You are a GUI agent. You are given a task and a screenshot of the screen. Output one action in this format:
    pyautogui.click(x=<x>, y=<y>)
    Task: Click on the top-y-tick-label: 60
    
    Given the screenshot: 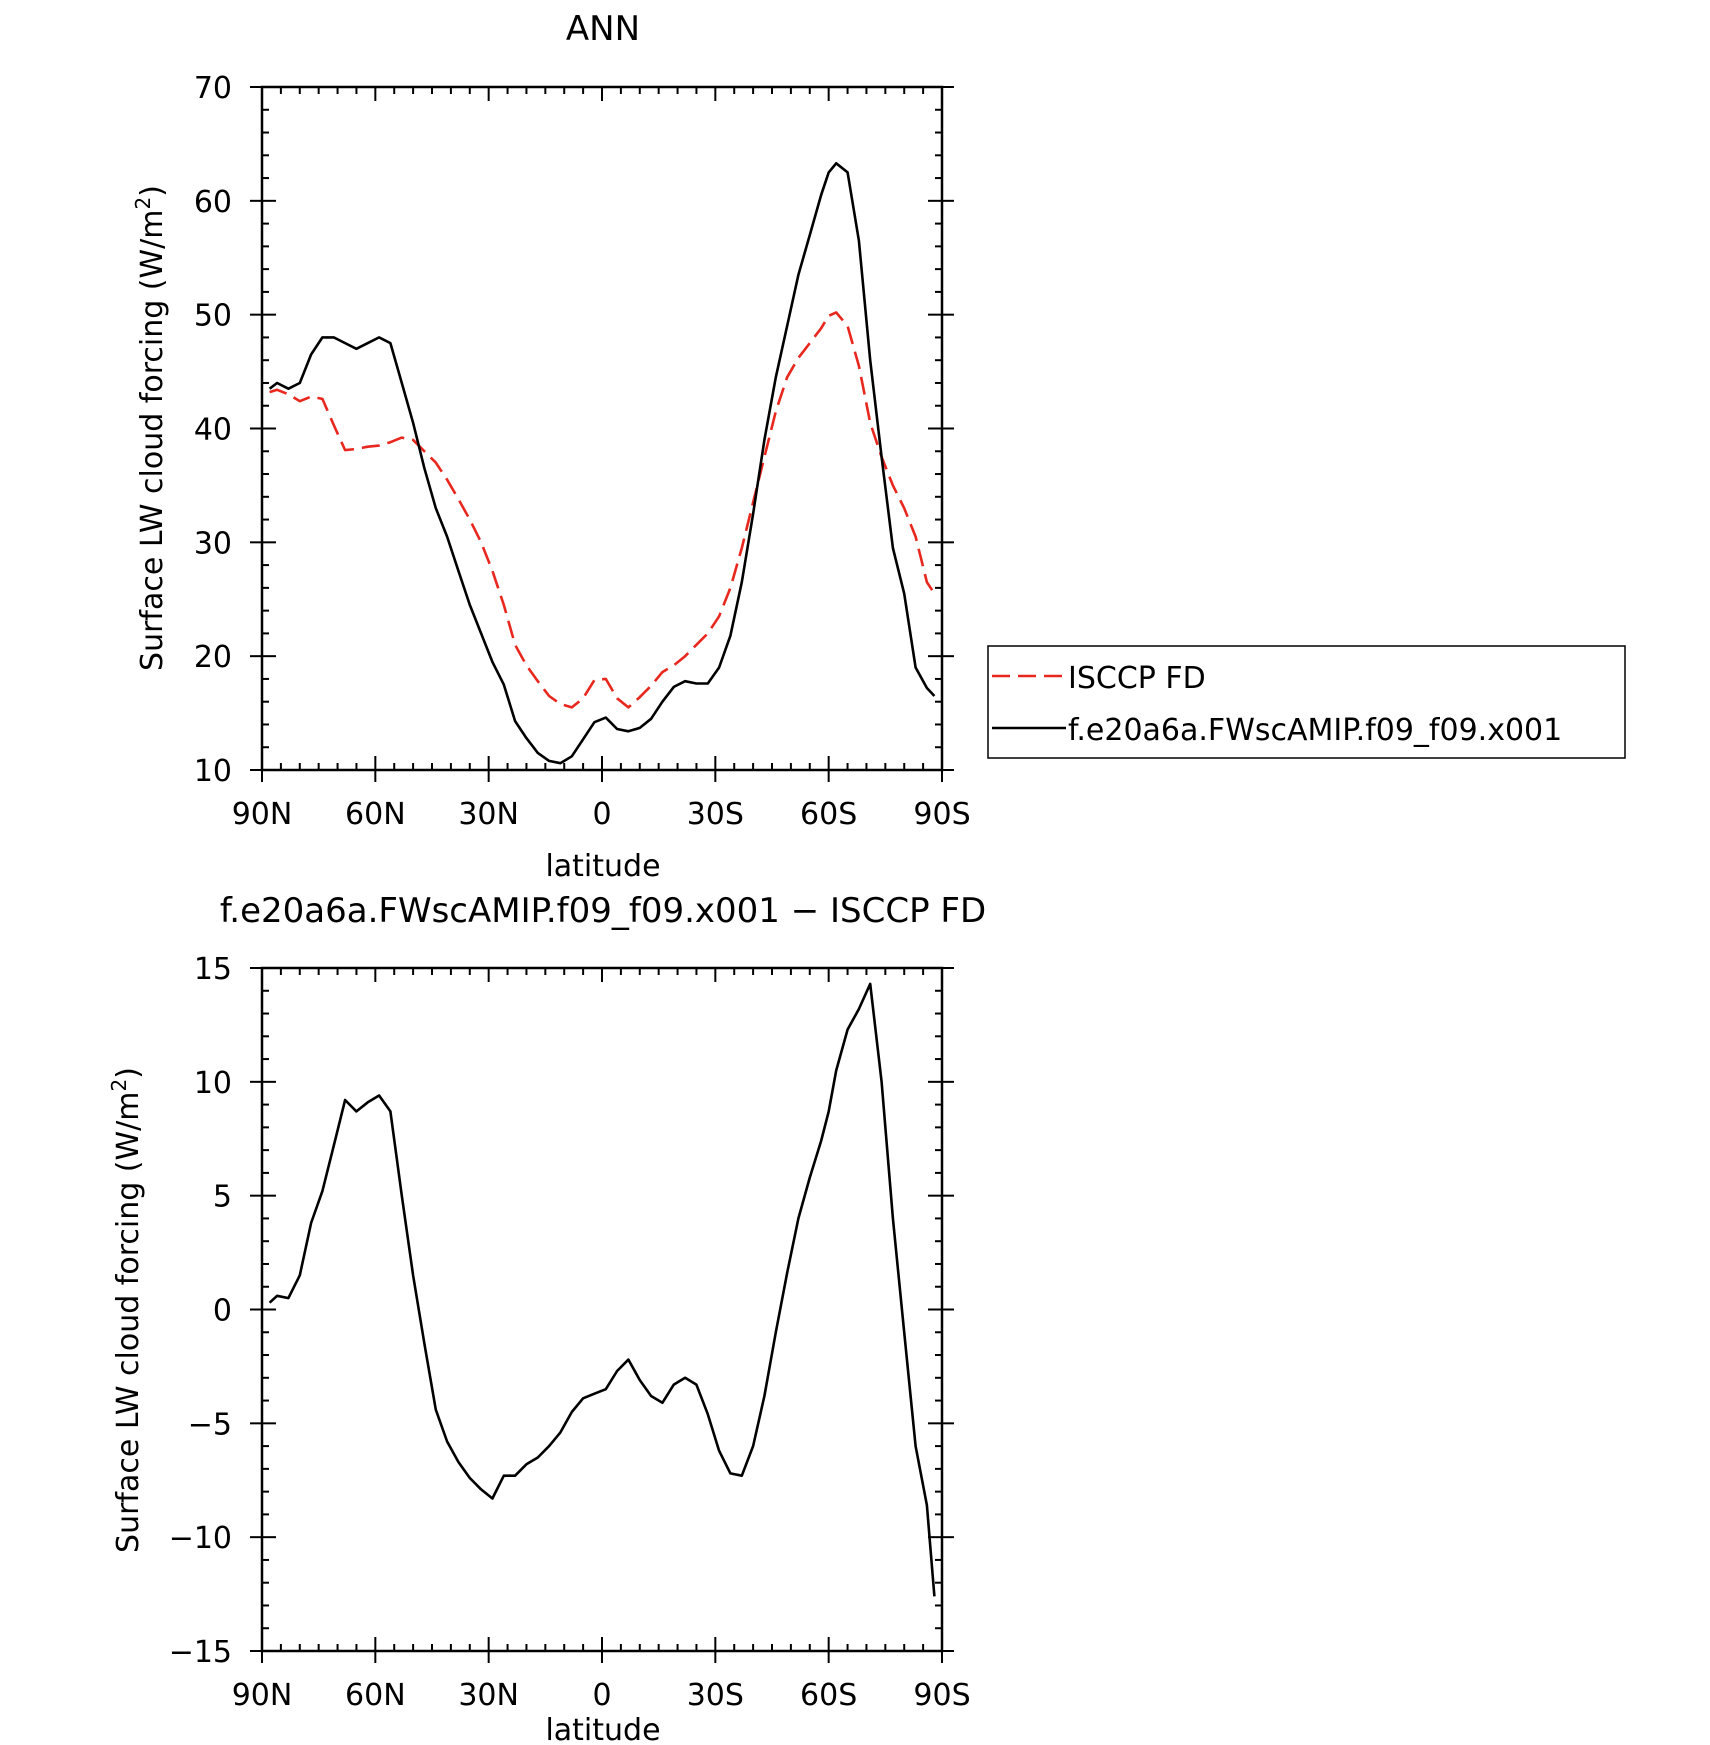 What is the action you would take?
    pyautogui.click(x=213, y=202)
    